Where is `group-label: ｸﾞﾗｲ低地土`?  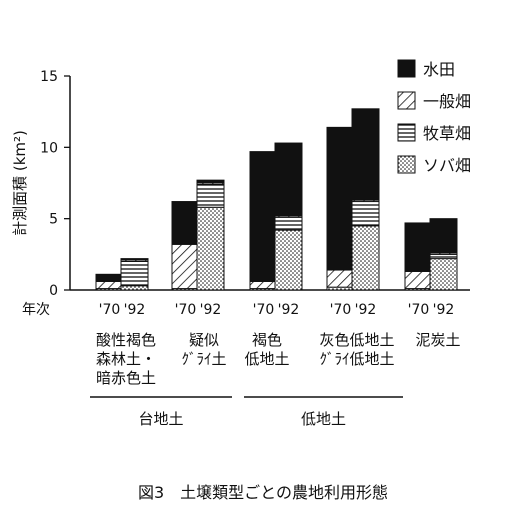
group-label: ｸﾞﾗｲ低地土 is located at coordinates (356, 359).